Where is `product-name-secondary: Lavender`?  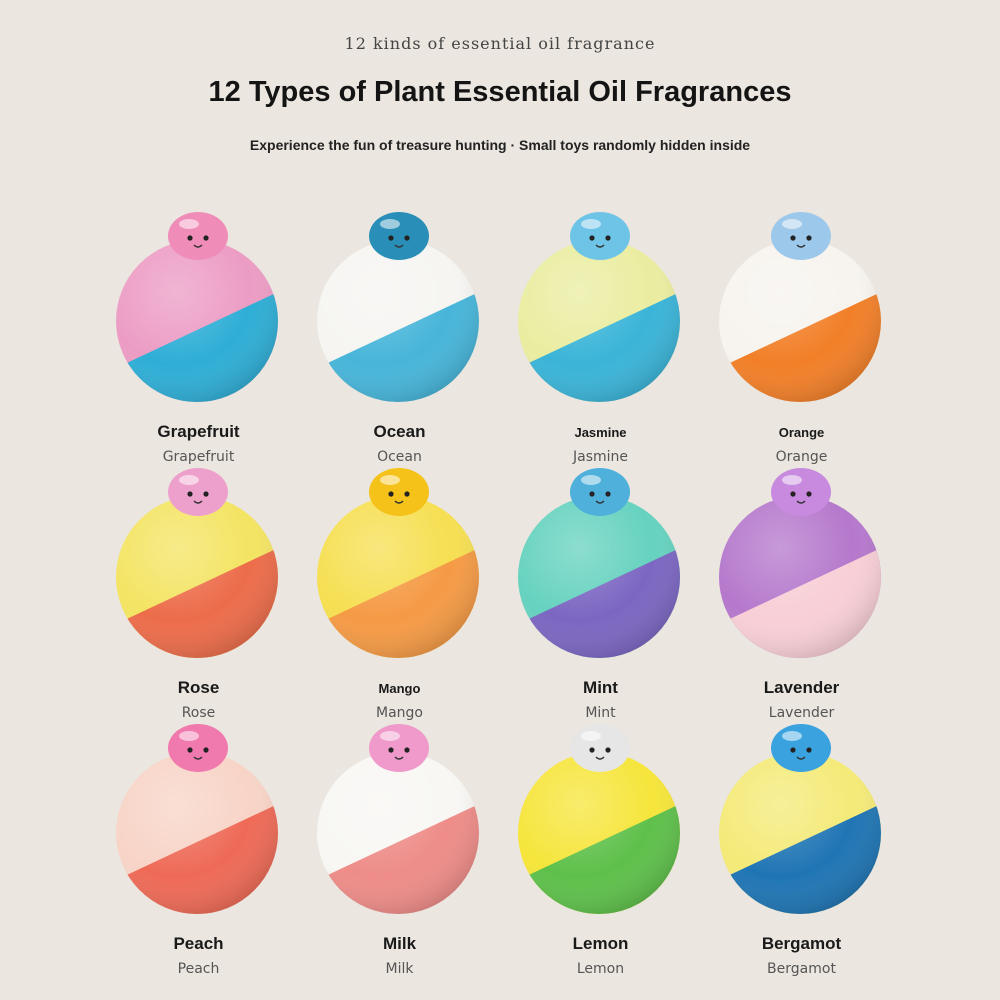
product-name-secondary: Lavender is located at coordinates (801, 713).